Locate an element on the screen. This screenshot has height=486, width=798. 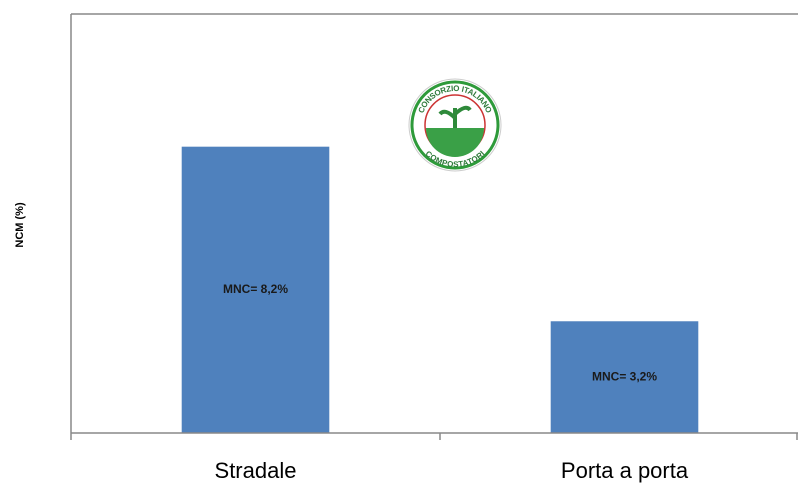
logo-ground is located at coordinates (455, 142).